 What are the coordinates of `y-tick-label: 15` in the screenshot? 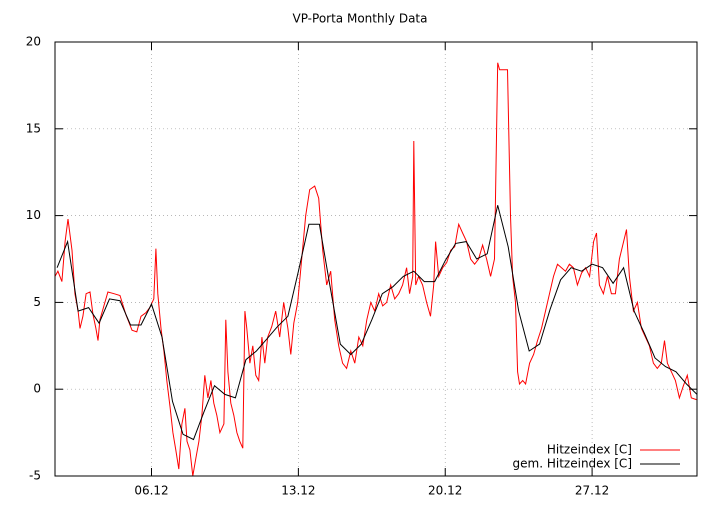 It's located at (33, 128).